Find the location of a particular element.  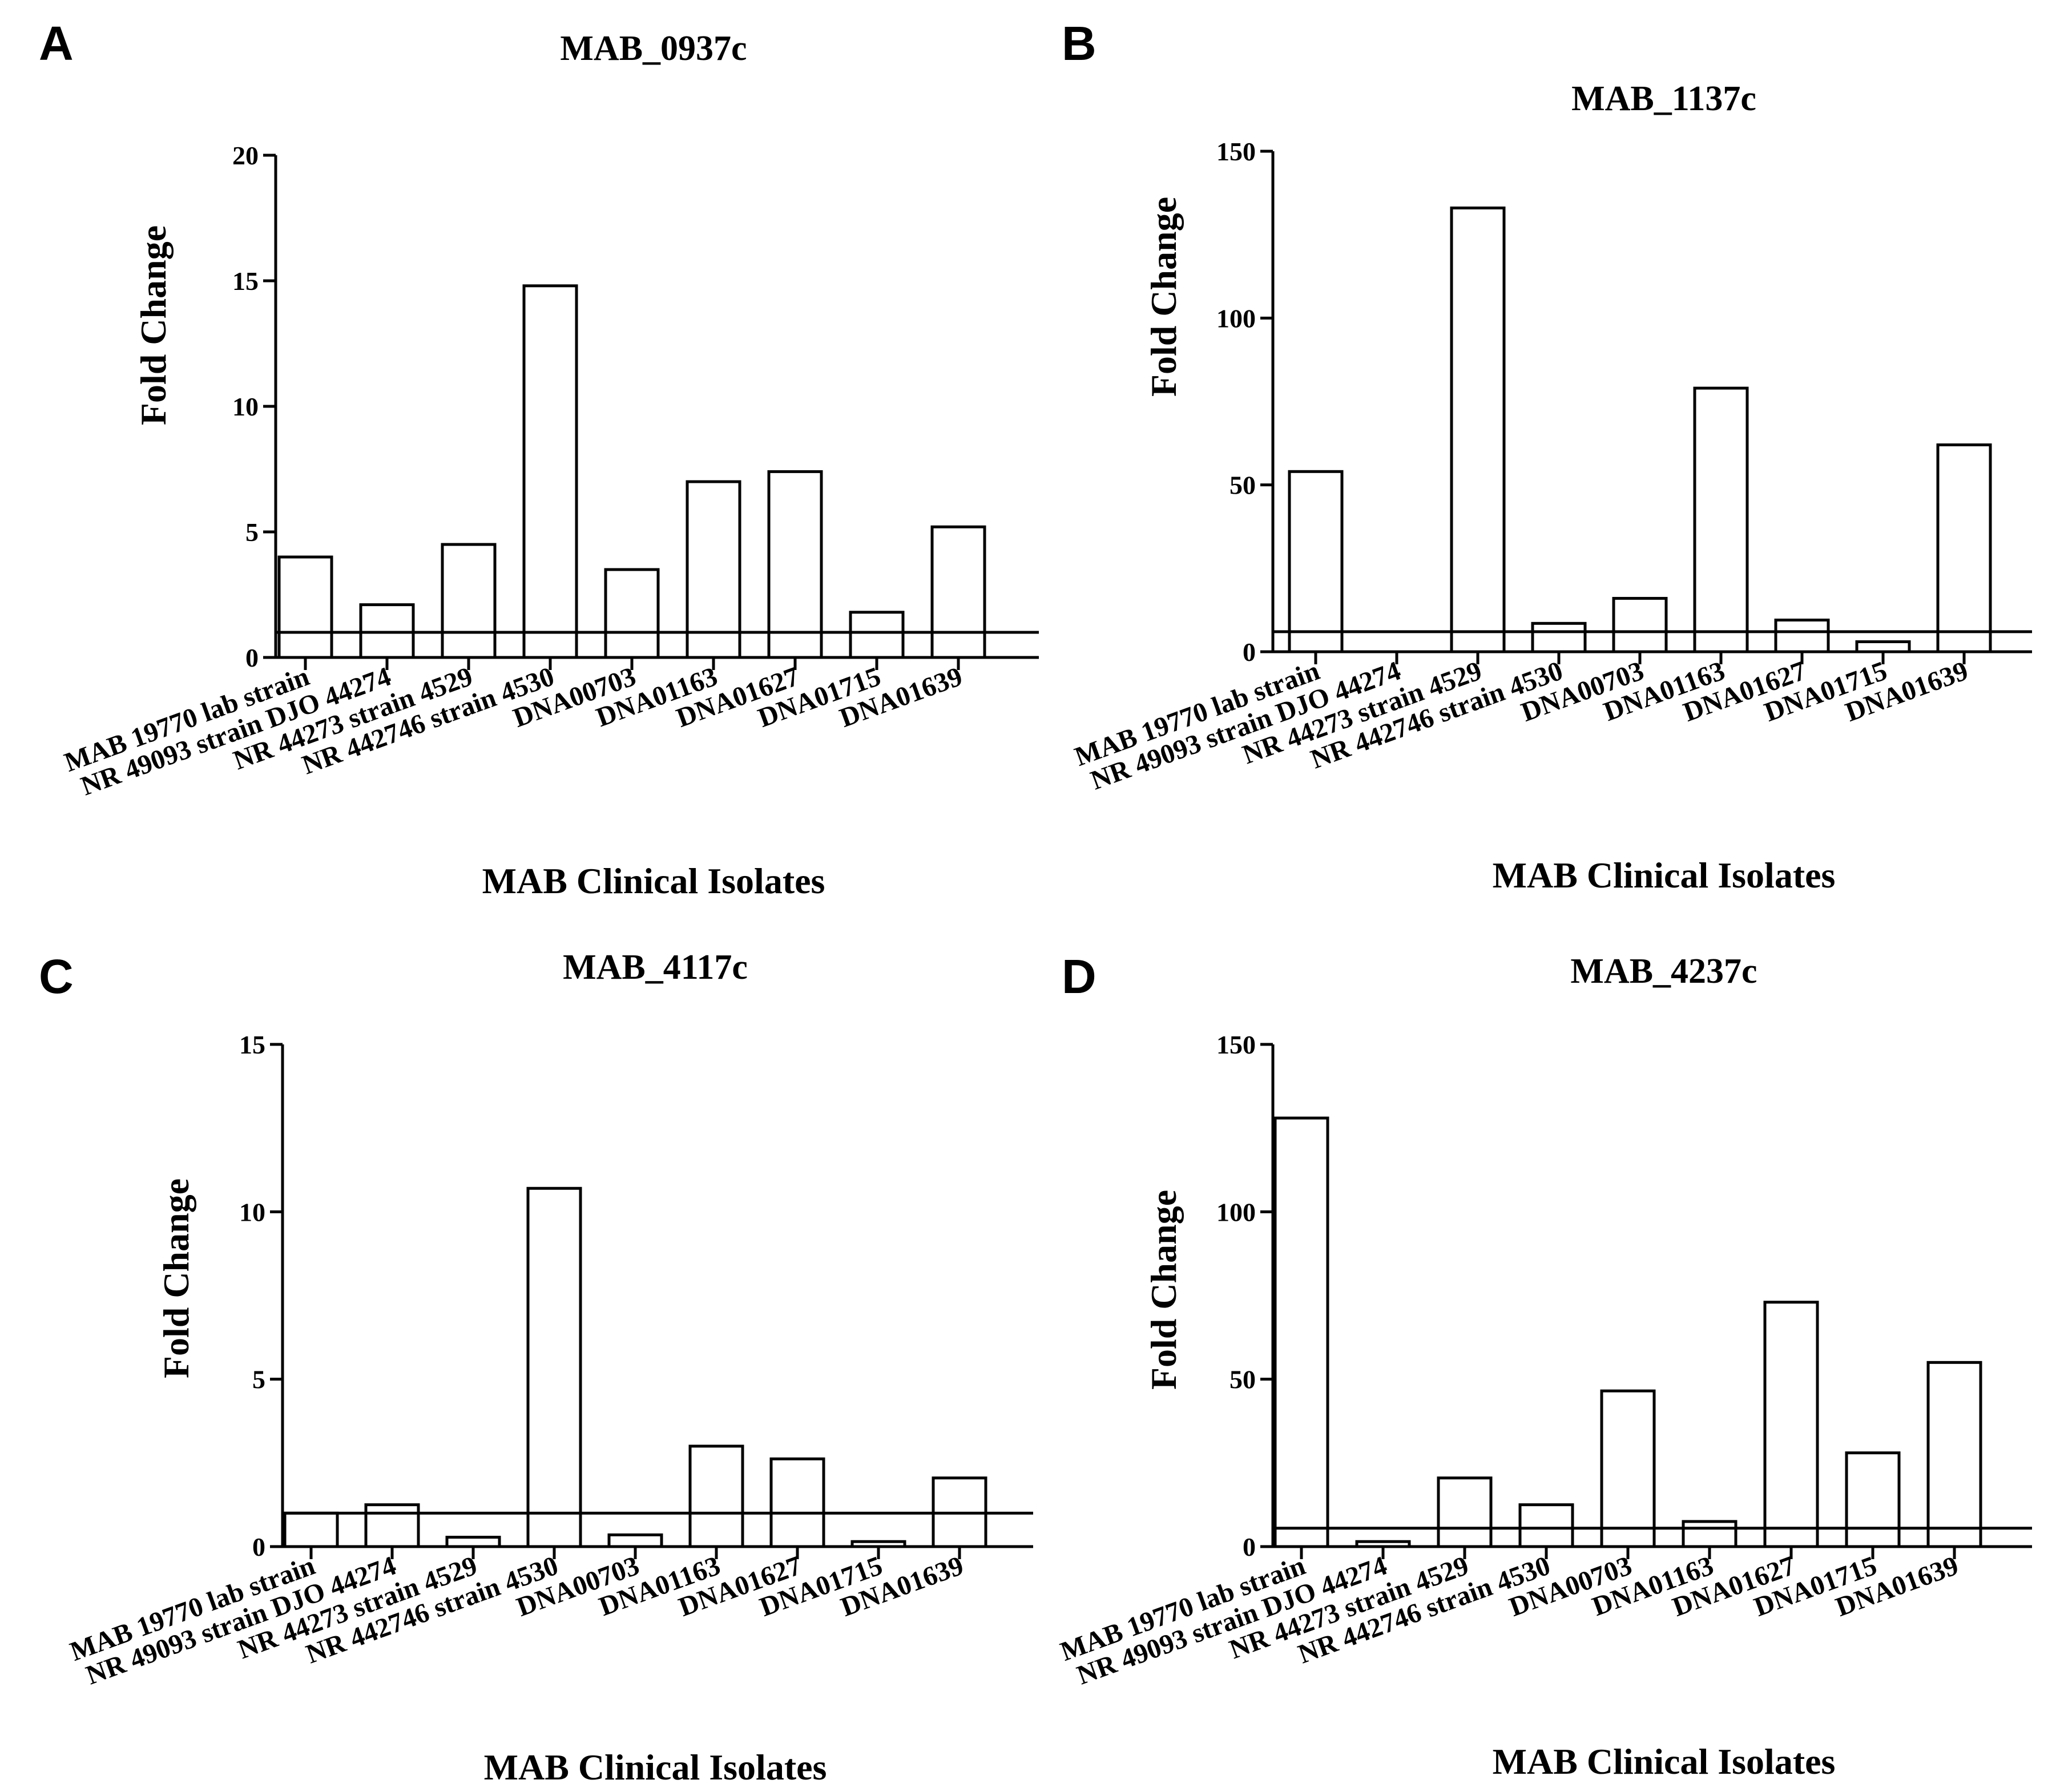

y-tick-label: 20 is located at coordinates (246, 155).